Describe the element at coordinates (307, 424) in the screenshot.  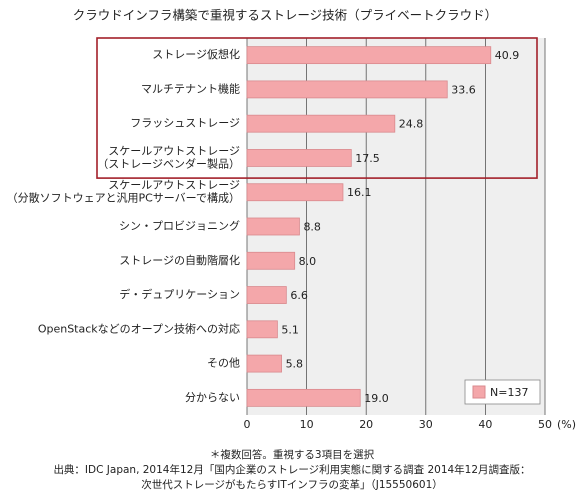
I see `x-tick-label: 10` at that location.